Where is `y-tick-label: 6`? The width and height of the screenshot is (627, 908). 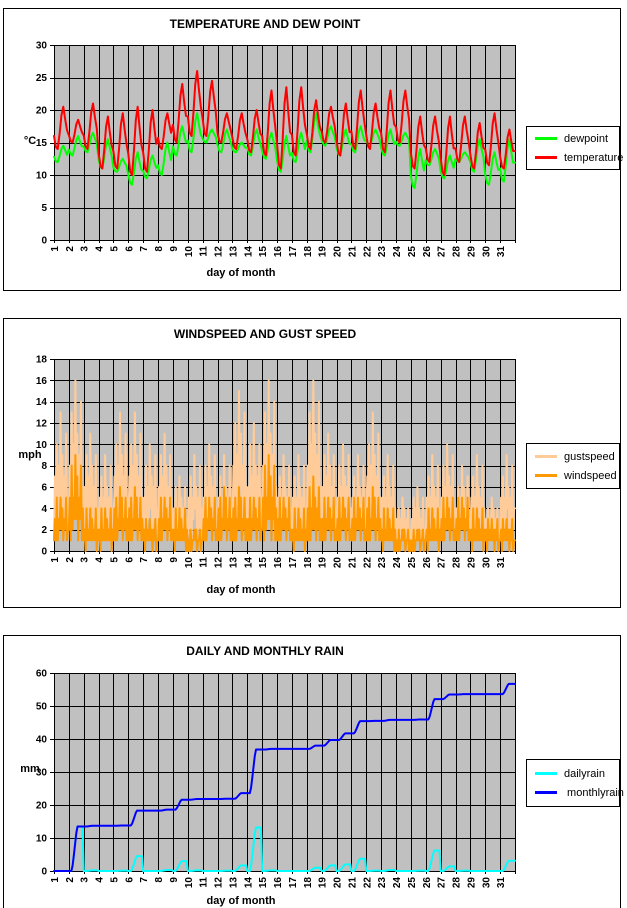 y-tick-label: 6 is located at coordinates (44, 488).